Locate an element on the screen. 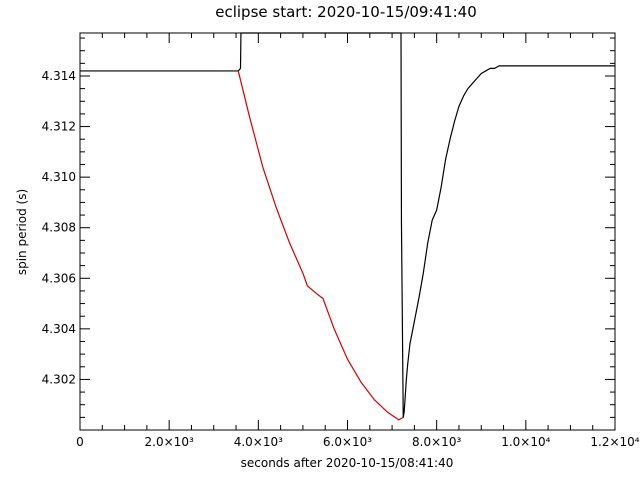  y-tick-label: 4.304 is located at coordinates (59, 329).